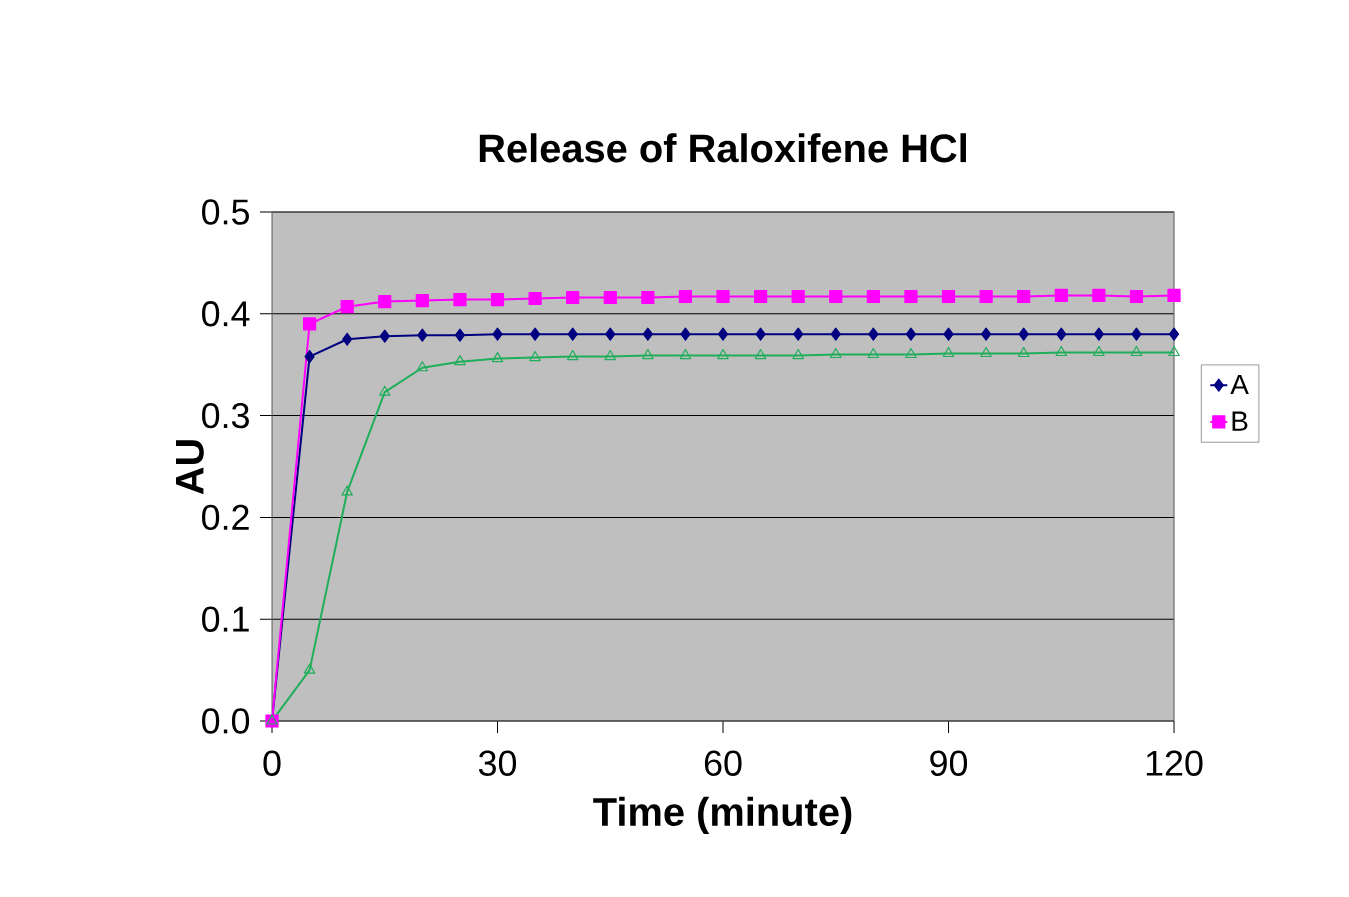  I want to click on y-tick-label: 0.0, so click(226, 721).